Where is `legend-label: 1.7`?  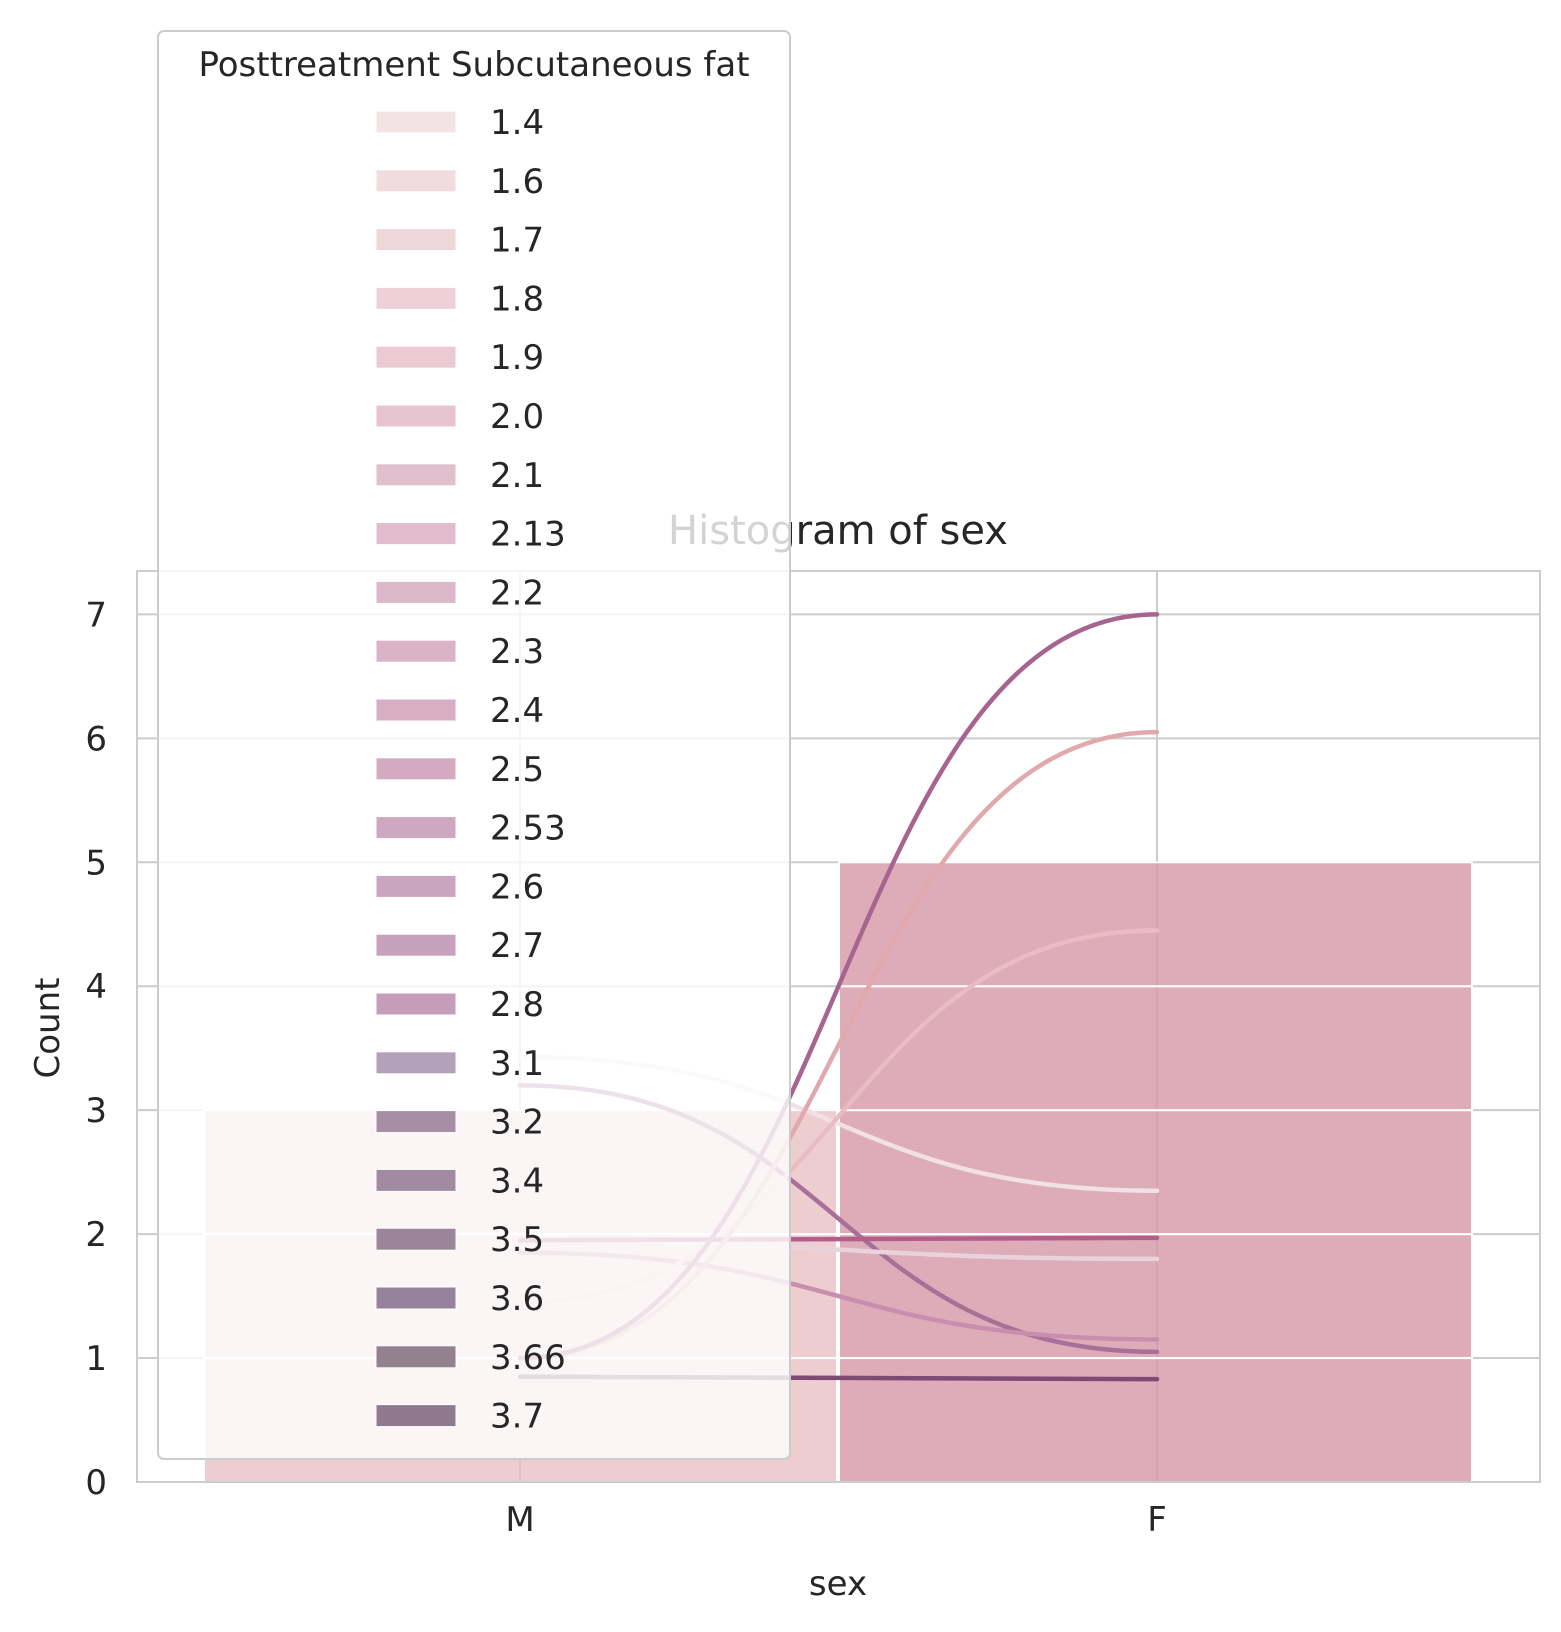 legend-label: 1.7 is located at coordinates (517, 241).